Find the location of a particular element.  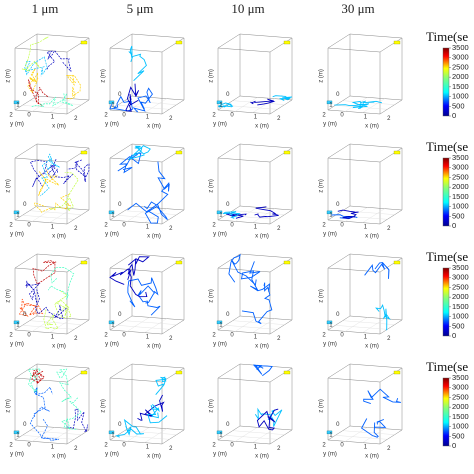

y-axis-label: y (m) is located at coordinates (220, 345).